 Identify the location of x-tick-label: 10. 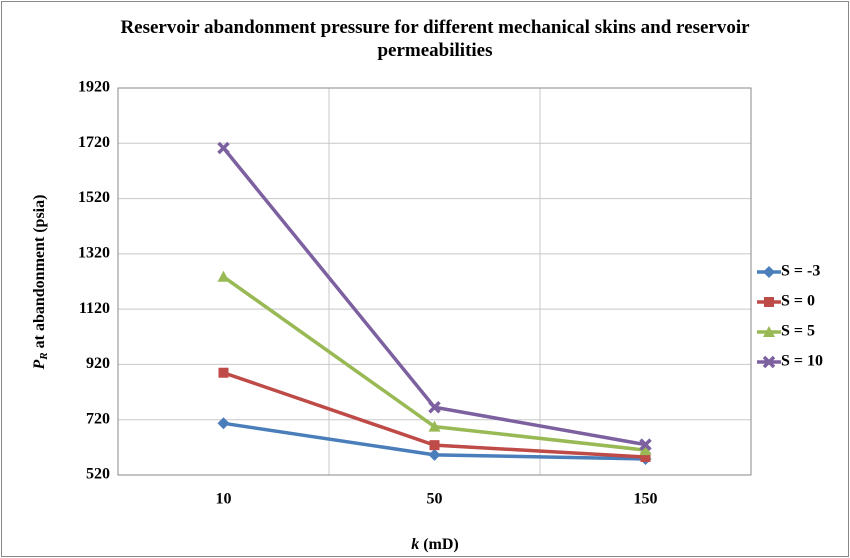
(224, 499).